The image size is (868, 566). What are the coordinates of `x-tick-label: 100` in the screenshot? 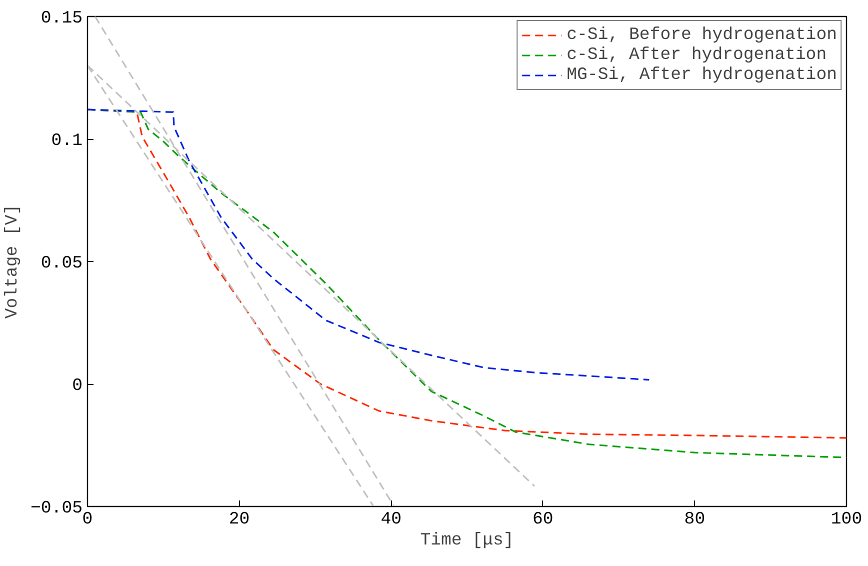 It's located at (846, 520).